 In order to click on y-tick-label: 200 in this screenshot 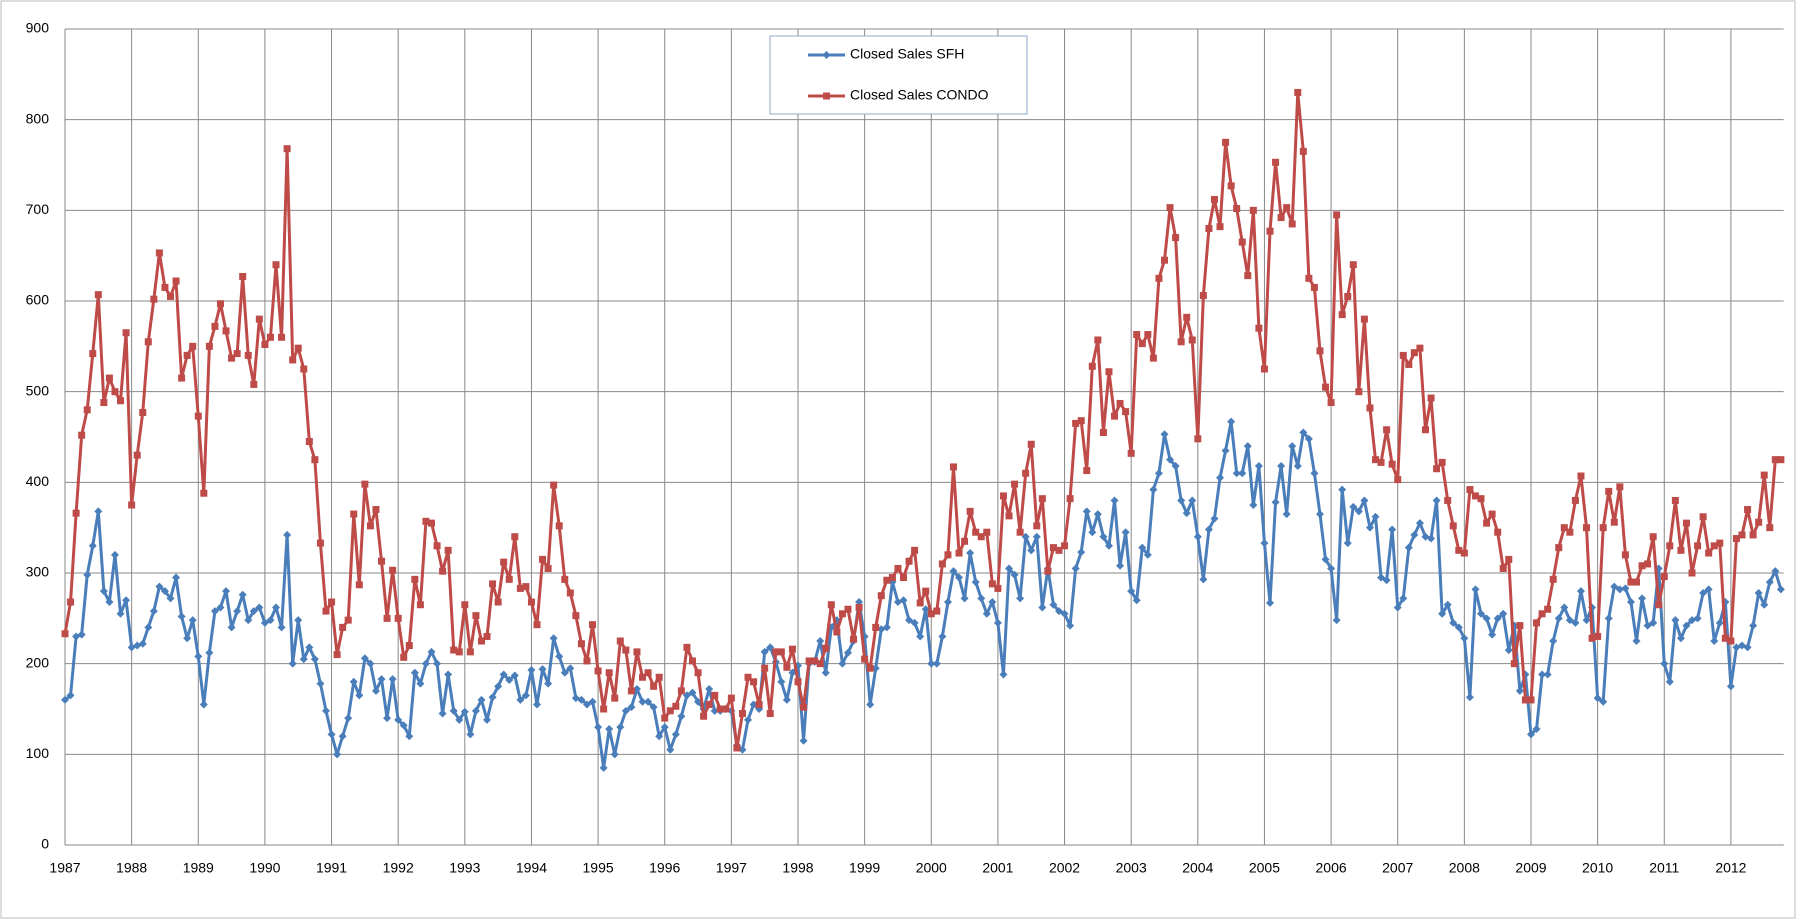, I will do `click(38, 662)`.